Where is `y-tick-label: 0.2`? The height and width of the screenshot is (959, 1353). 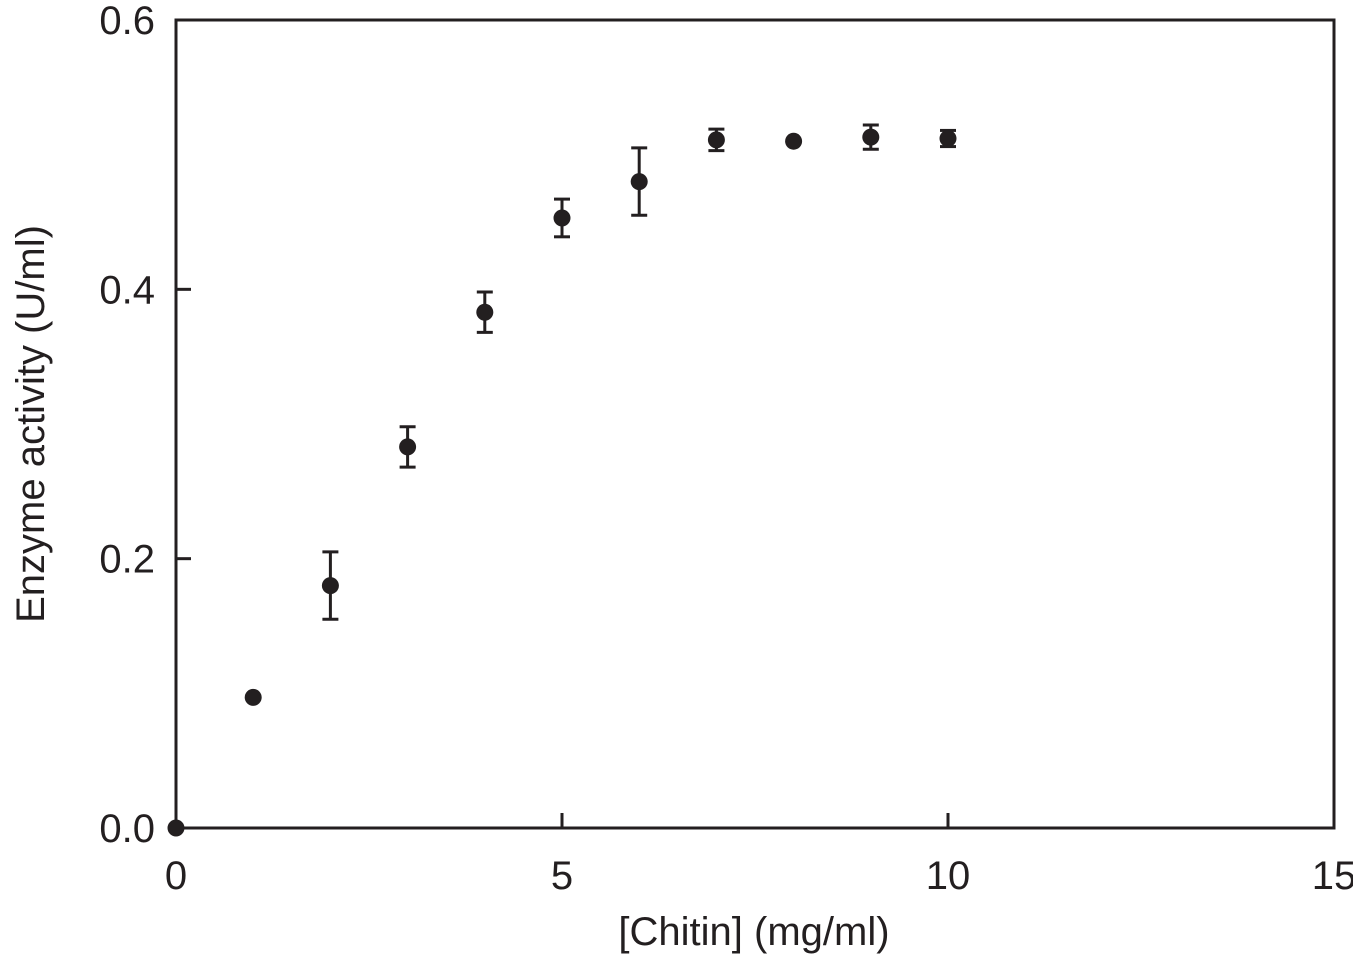
y-tick-label: 0.2 is located at coordinates (127, 560).